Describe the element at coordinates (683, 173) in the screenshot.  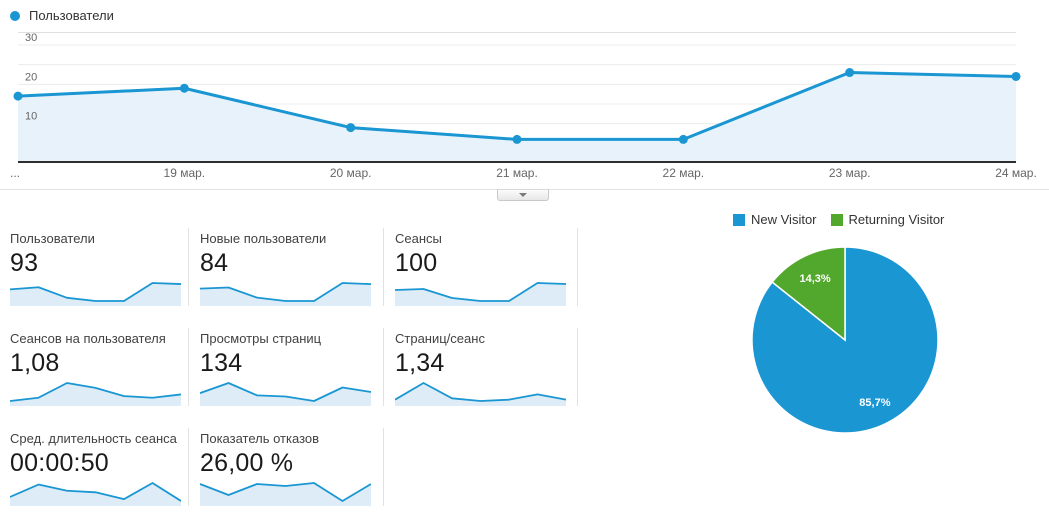
I see `x-axis-label: 22 мар.` at that location.